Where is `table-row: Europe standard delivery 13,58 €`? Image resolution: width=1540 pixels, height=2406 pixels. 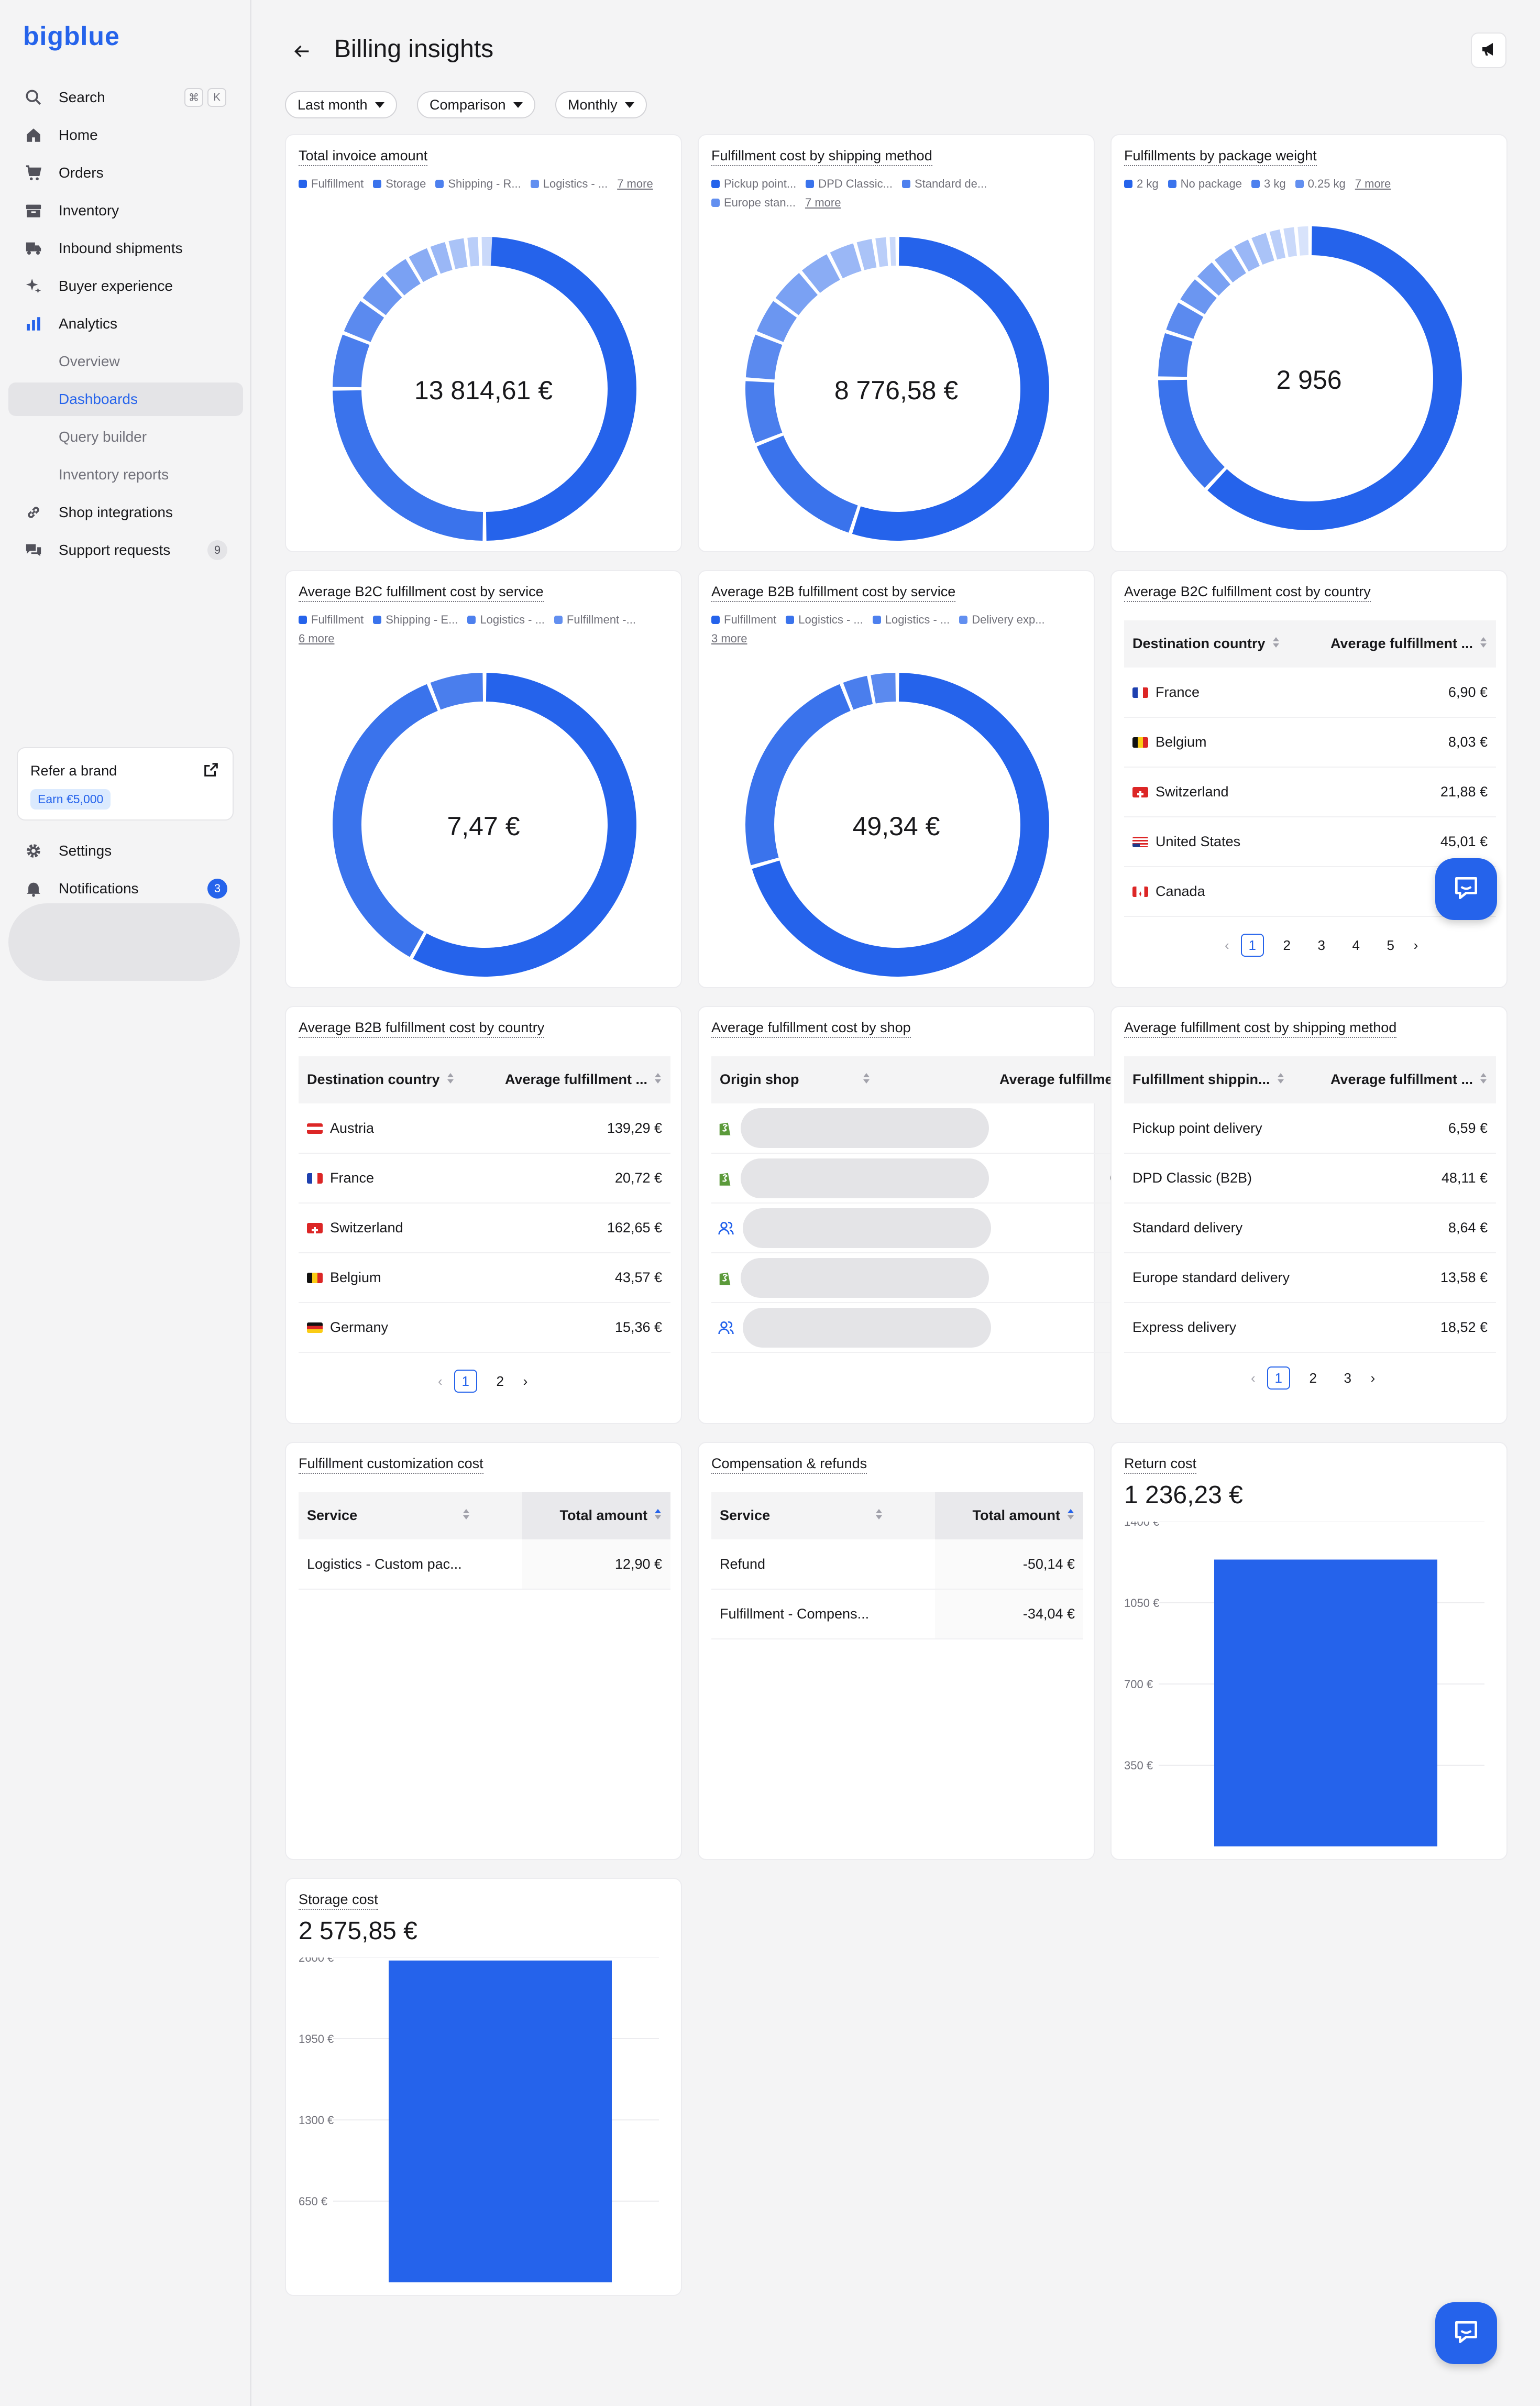
table-row: Europe standard delivery 13,58 € is located at coordinates (1310, 1278).